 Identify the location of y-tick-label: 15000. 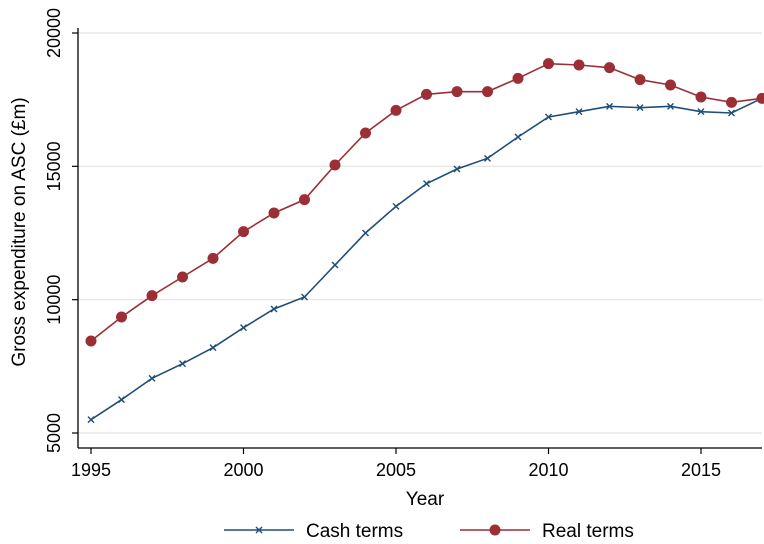
(54, 166).